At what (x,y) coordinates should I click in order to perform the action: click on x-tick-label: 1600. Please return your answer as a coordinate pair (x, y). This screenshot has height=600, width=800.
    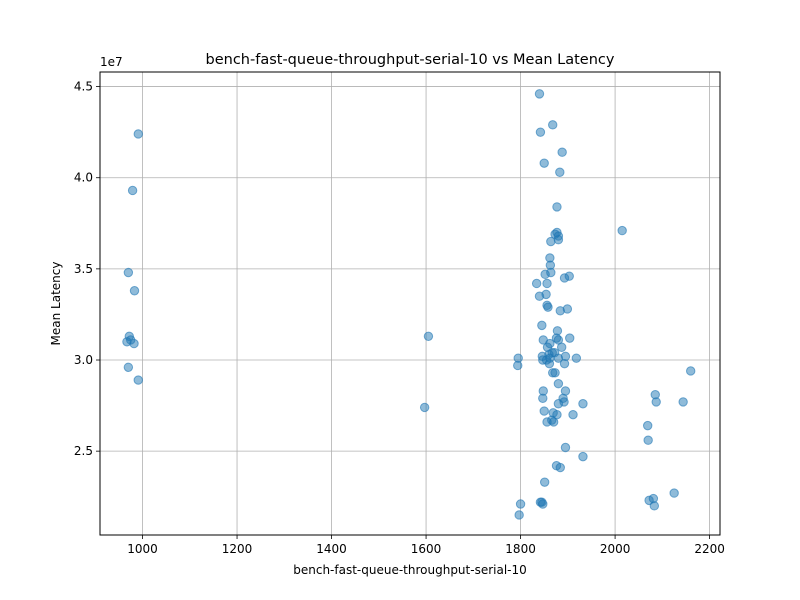
    Looking at the image, I should click on (426, 549).